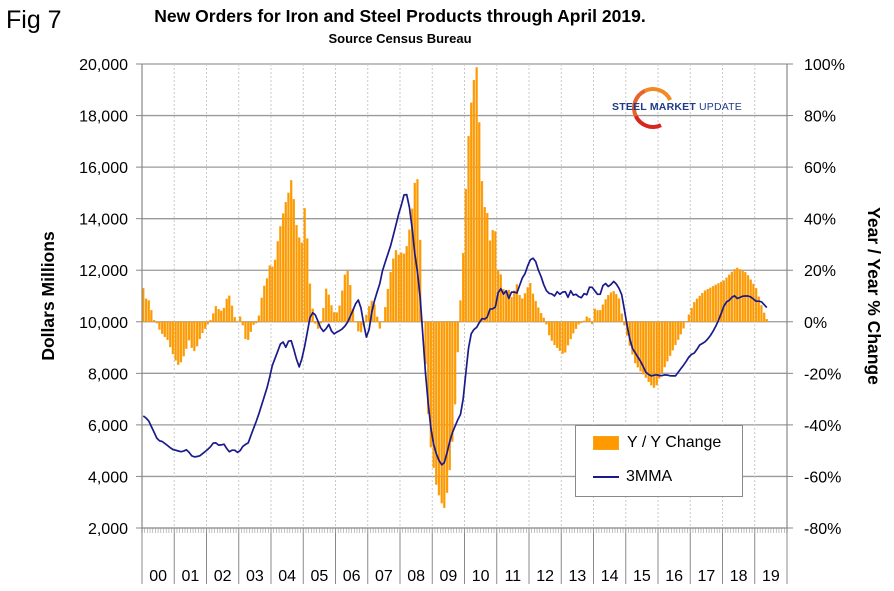  Describe the element at coordinates (824, 65) in the screenshot. I see `y-tick-label-right: 100%` at that location.